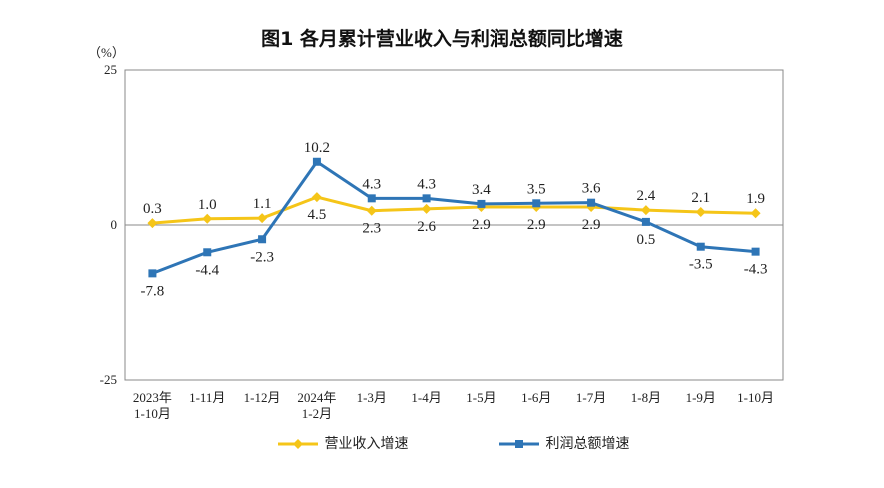 The width and height of the screenshot is (884, 488). I want to click on profit-data-label: 3.4, so click(481, 190).